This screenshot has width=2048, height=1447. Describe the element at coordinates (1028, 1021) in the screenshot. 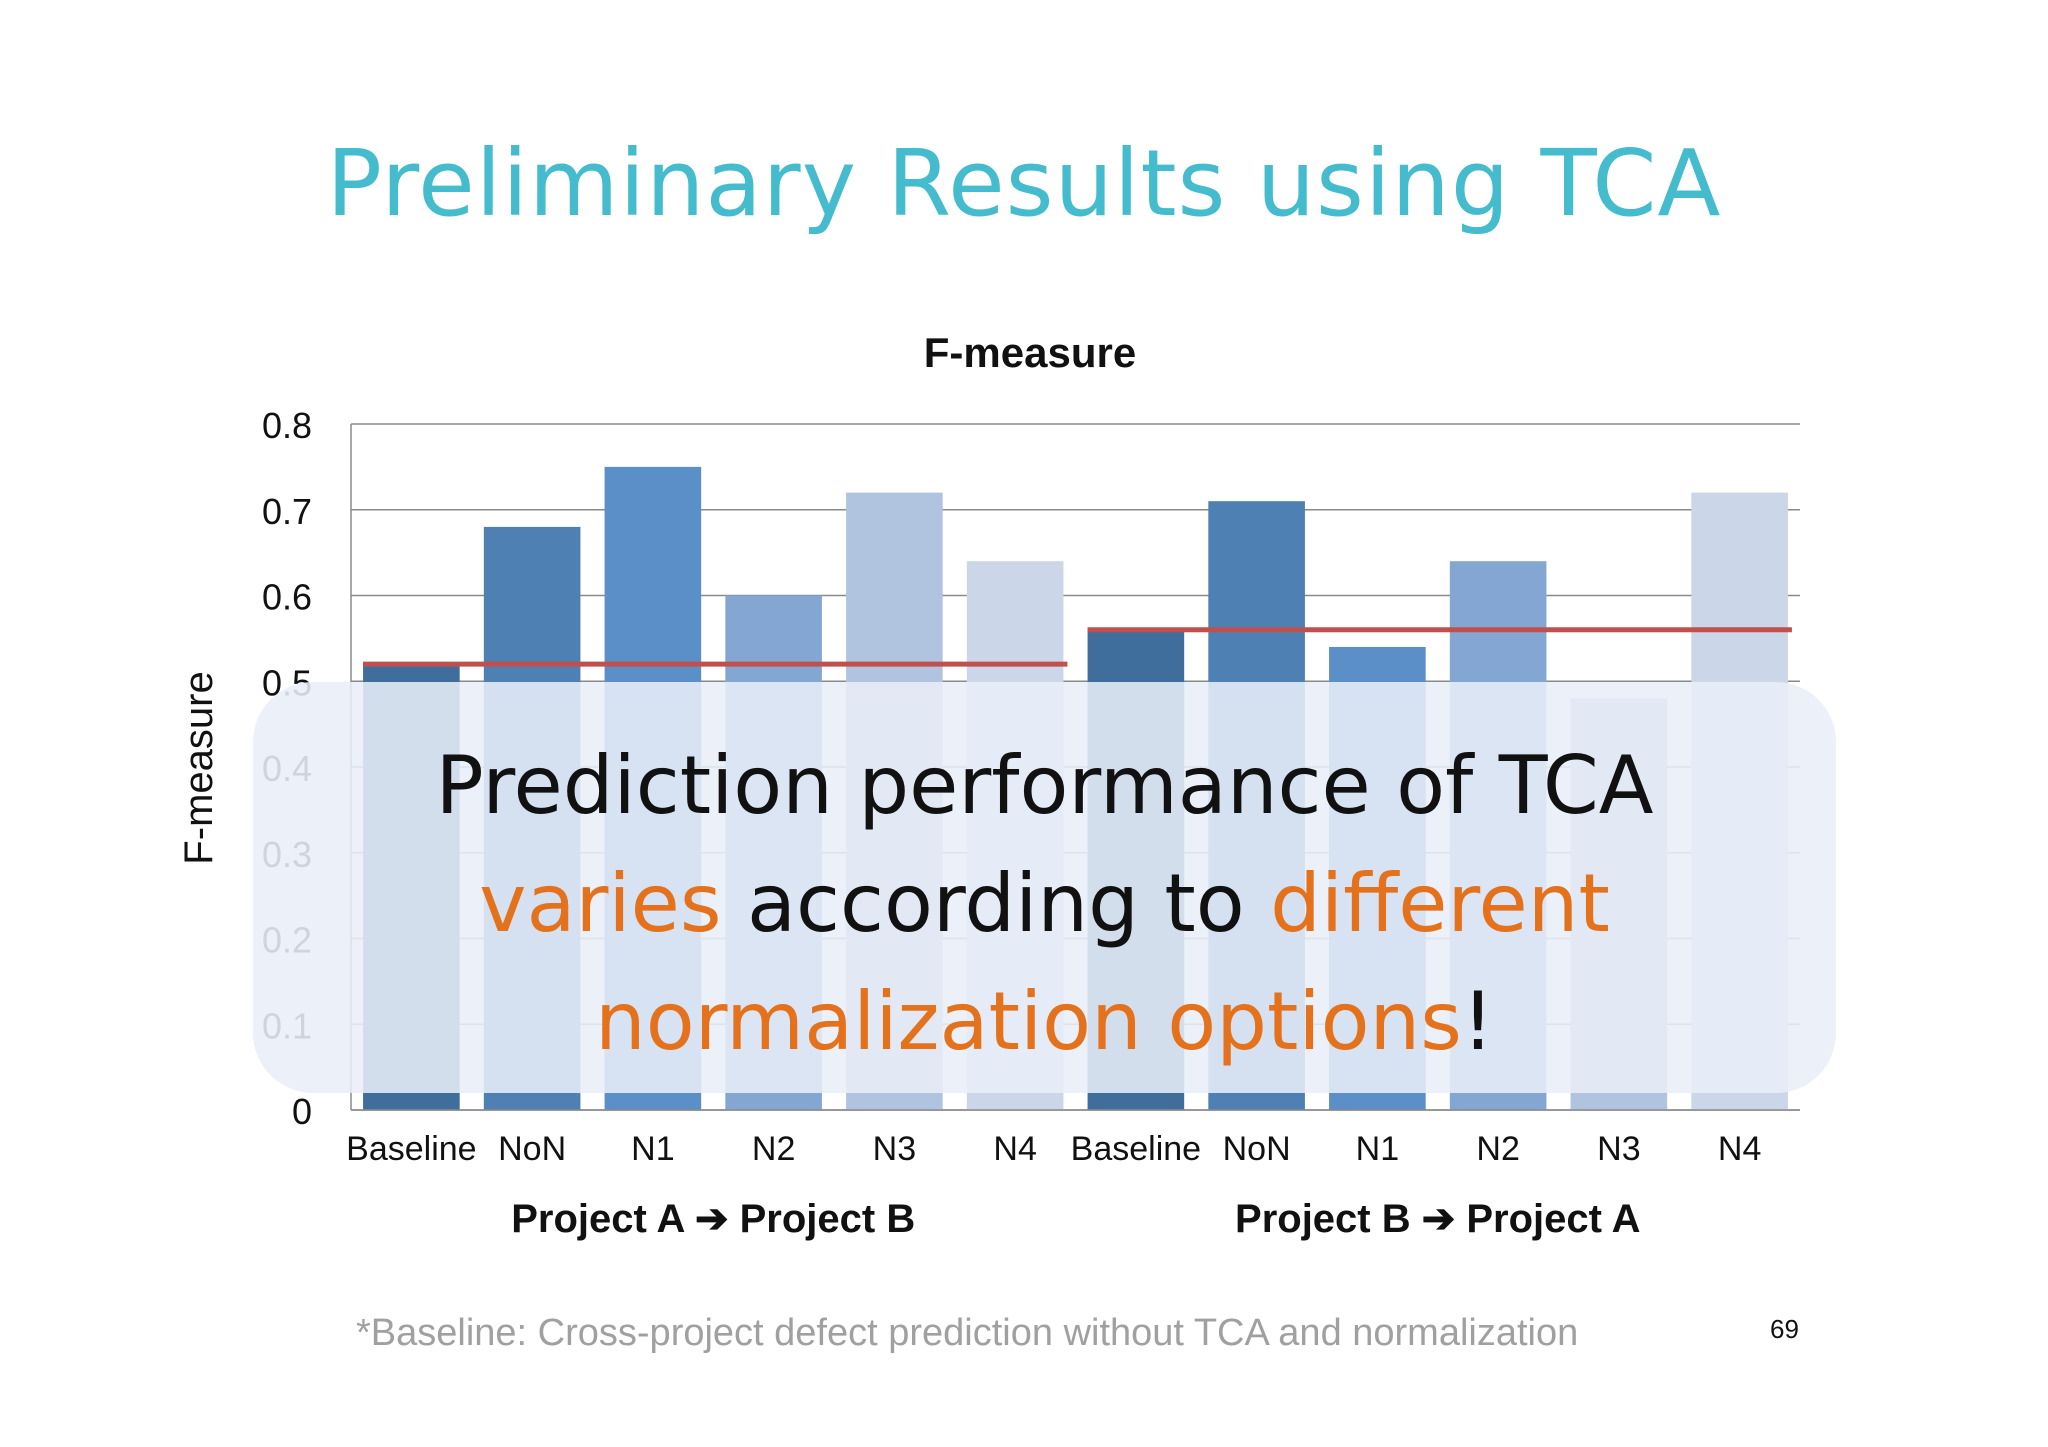

I see `callout-word-options: normalization options` at that location.